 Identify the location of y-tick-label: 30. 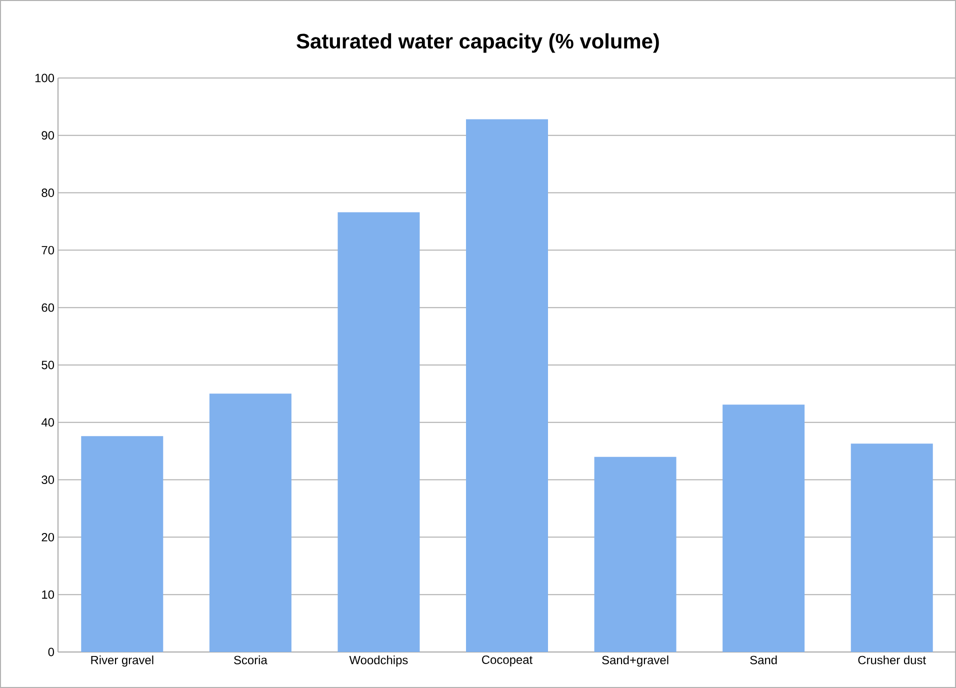
(48, 480).